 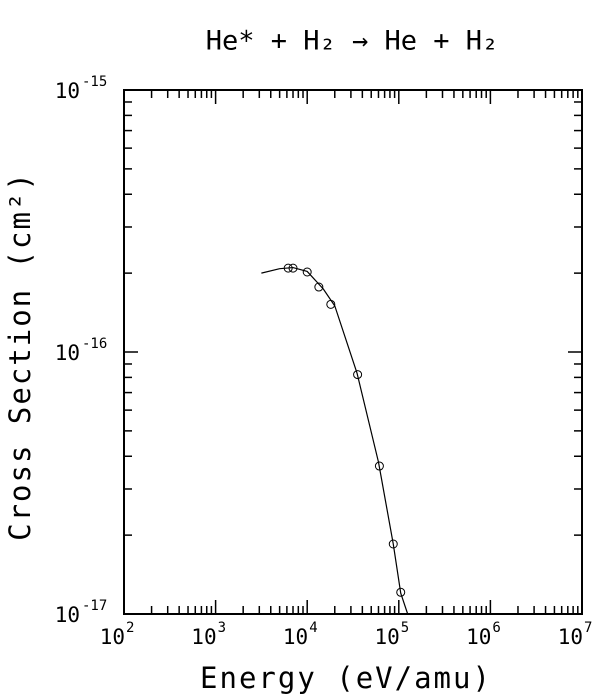 I want to click on chart-title: He* + H₂ → He + H₂, so click(x=352, y=41).